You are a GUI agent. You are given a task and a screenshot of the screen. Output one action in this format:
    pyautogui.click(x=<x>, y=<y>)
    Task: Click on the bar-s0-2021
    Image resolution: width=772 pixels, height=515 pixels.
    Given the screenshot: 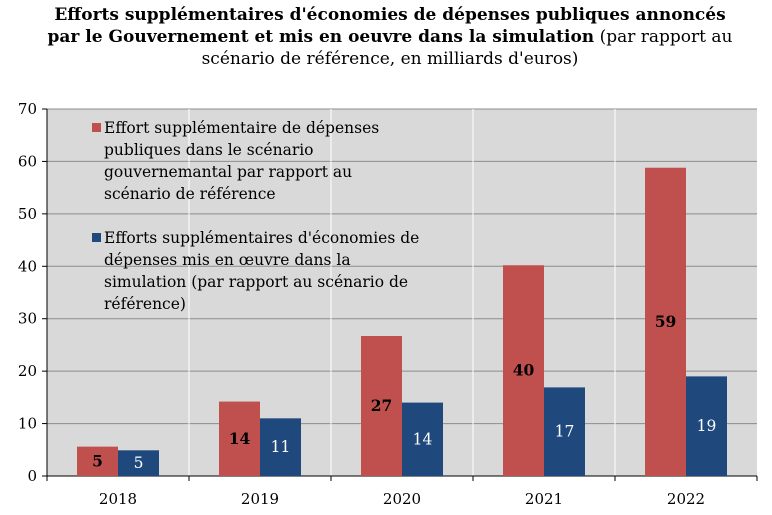 What is the action you would take?
    pyautogui.click(x=523, y=370)
    